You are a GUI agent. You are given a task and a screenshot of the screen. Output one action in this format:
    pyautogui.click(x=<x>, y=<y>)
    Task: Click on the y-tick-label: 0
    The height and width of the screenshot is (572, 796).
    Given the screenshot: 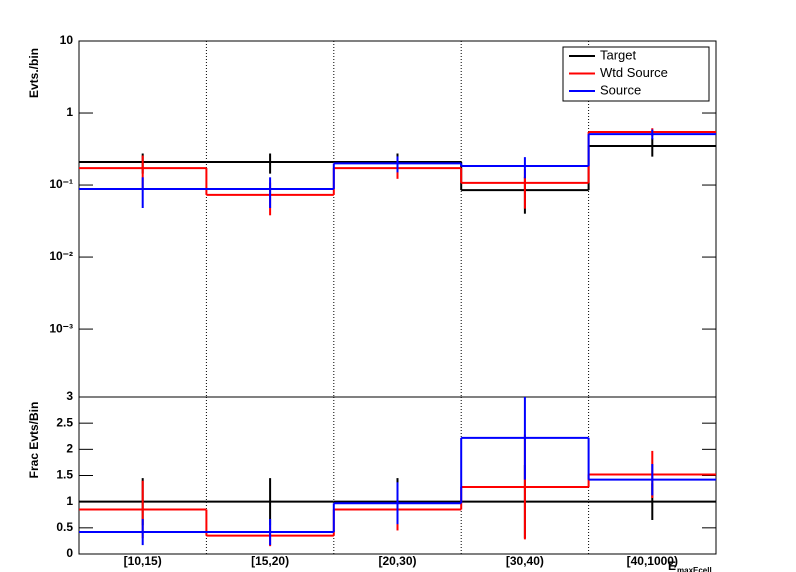 What is the action you would take?
    pyautogui.click(x=69, y=553)
    